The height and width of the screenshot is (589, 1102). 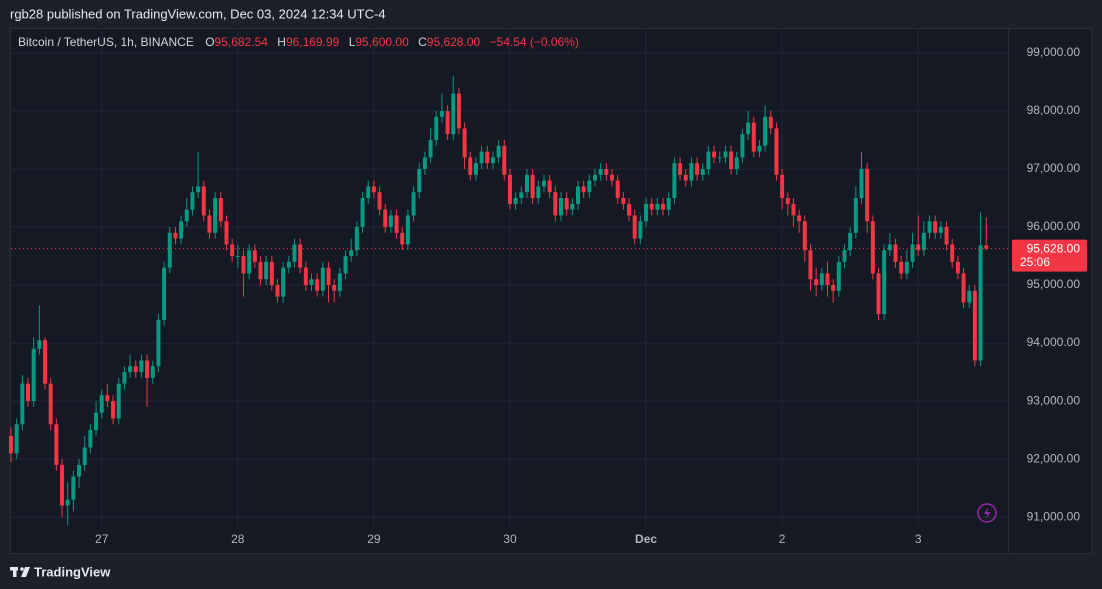 What do you see at coordinates (1035, 262) in the screenshot?
I see `countdown-label: 25:06` at bounding box center [1035, 262].